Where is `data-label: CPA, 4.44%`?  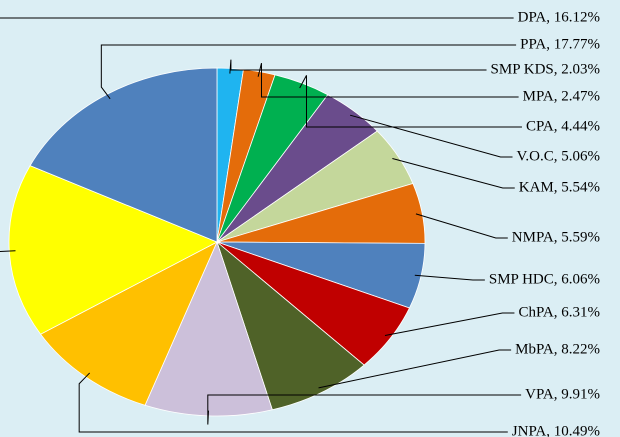 data-label: CPA, 4.44% is located at coordinates (563, 126).